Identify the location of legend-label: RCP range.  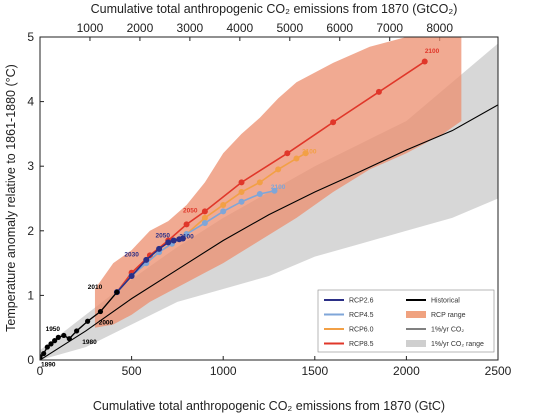
(448, 315).